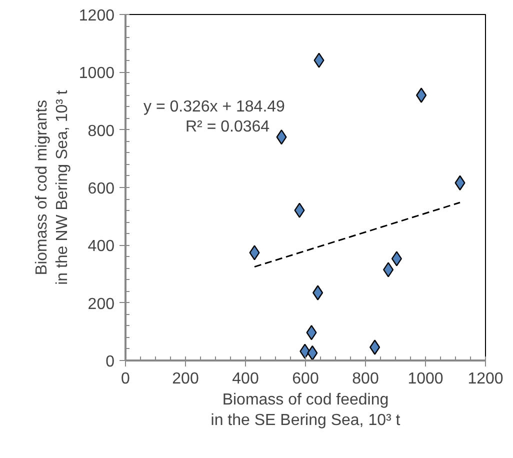  I want to click on y-tick-label: 800, so click(101, 131).